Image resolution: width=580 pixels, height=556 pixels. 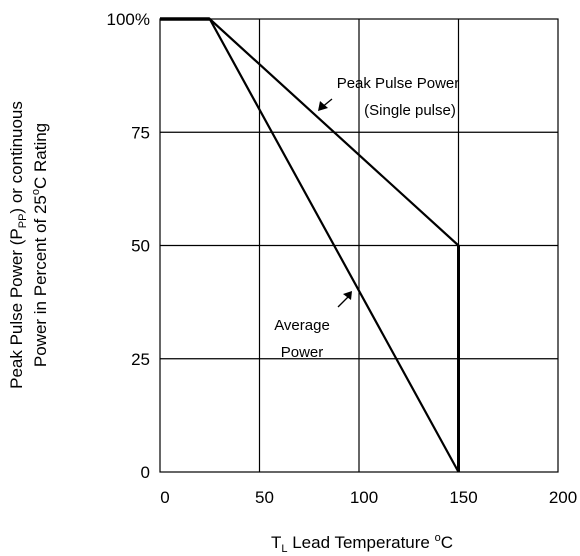 What do you see at coordinates (23, 221) in the screenshot?
I see `y-axis-title-line1-subscript: PP` at bounding box center [23, 221].